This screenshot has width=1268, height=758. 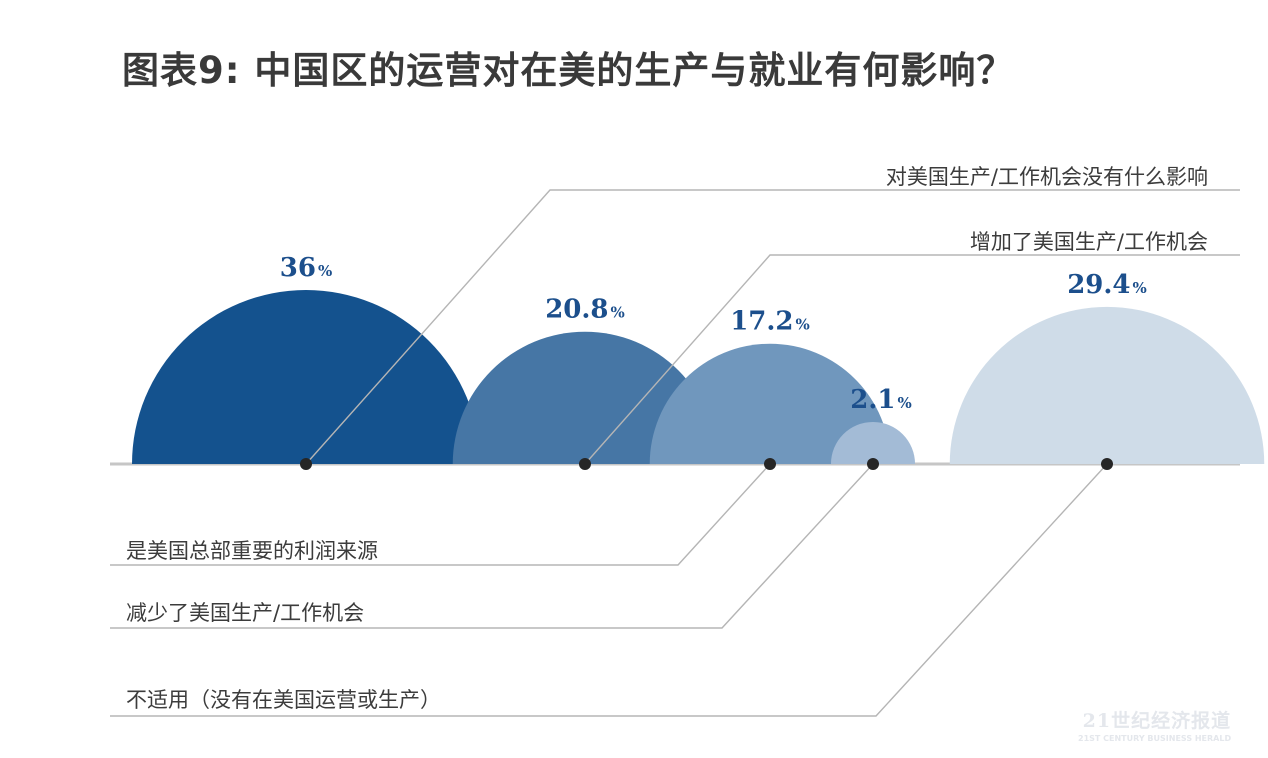 I want to click on category-label-4: 对美国生产/工作机会没有什么影响, so click(x=1047, y=177).